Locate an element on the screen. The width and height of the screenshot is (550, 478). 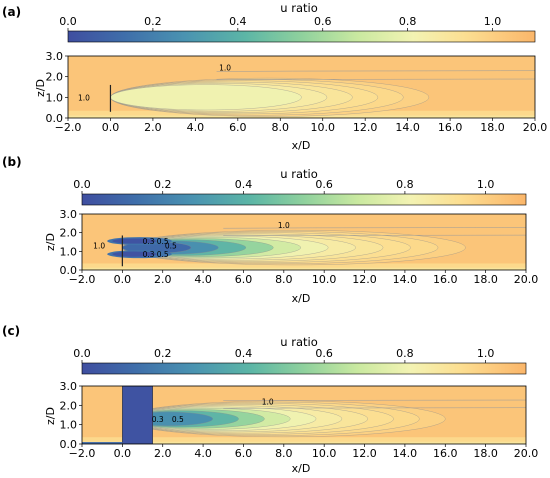
y-axis-c: 0.0 1.0 2.0 3.0 is located at coordinates (71, 415).